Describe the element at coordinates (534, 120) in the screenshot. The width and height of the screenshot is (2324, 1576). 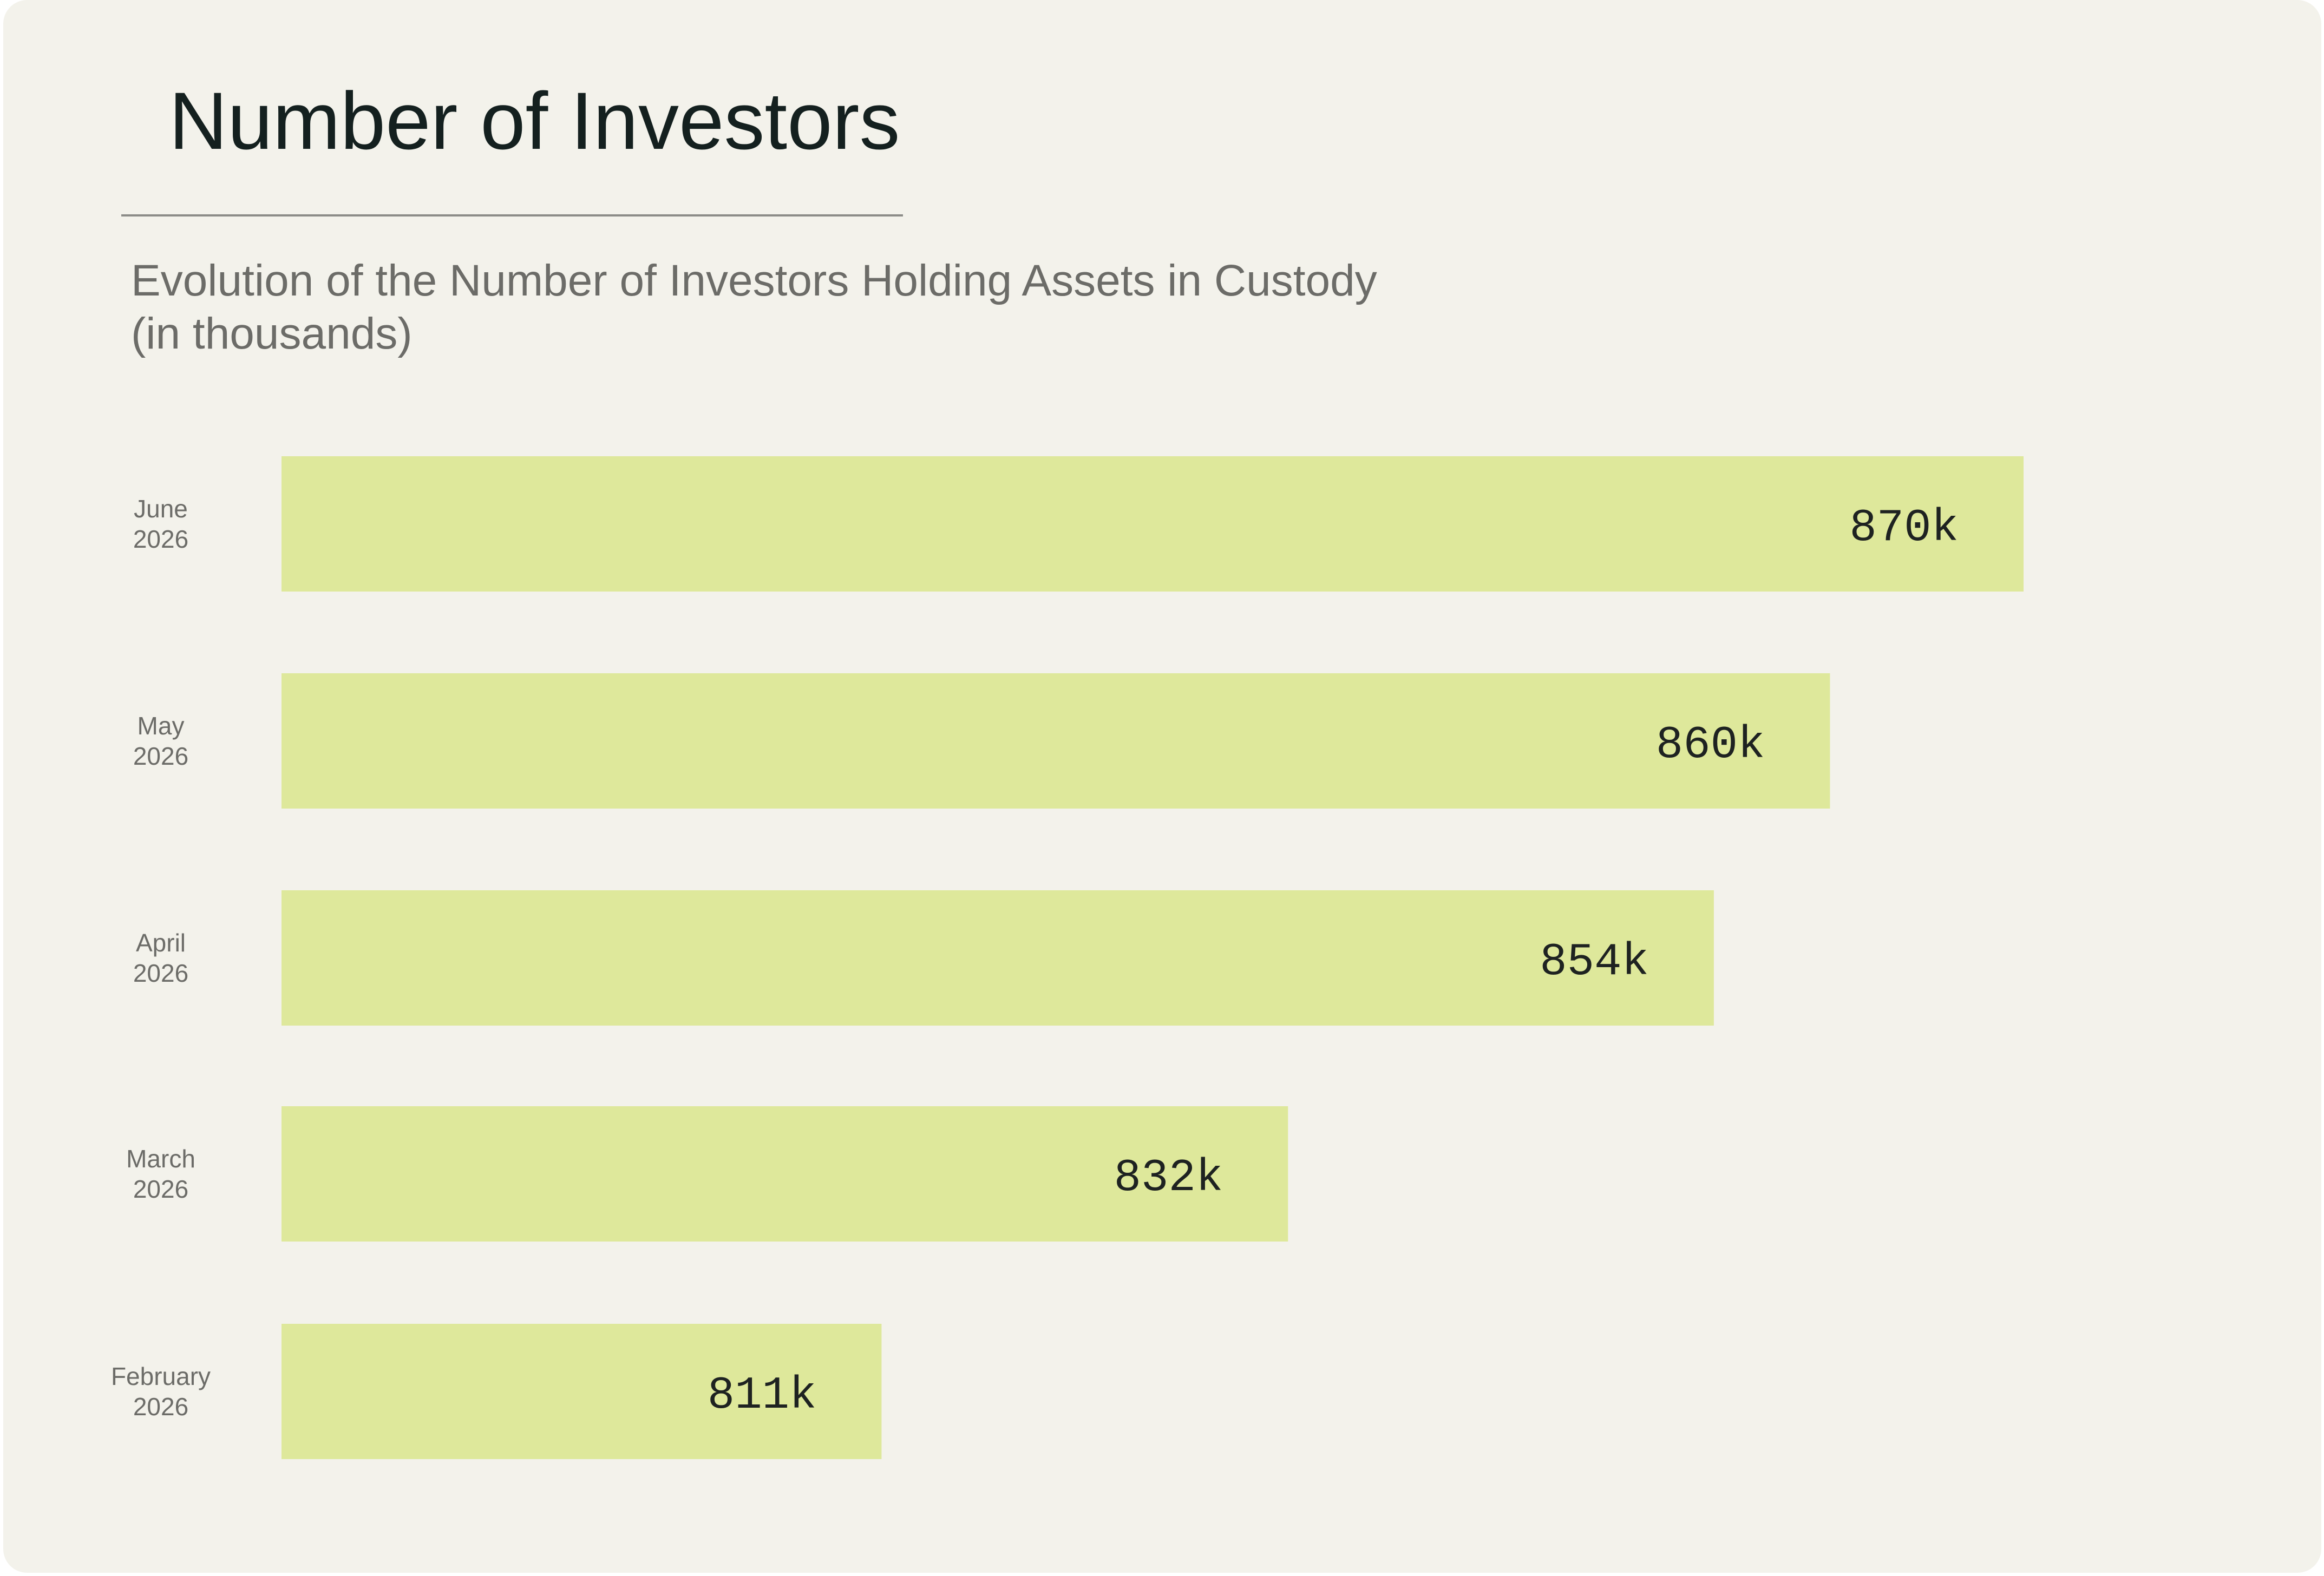
I see `chart-title: Number of Investors` at that location.